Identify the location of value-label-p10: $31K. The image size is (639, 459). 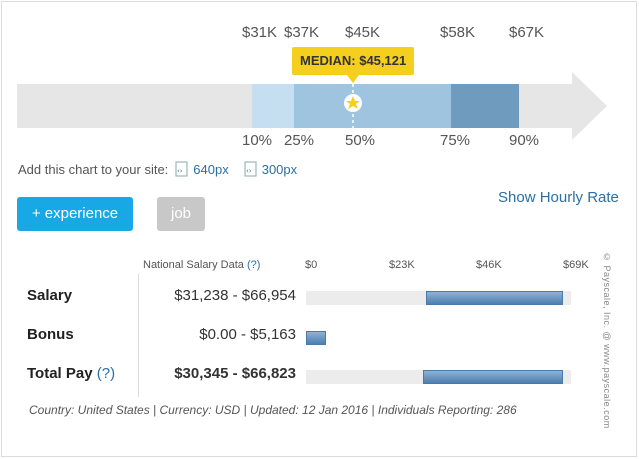
(260, 32).